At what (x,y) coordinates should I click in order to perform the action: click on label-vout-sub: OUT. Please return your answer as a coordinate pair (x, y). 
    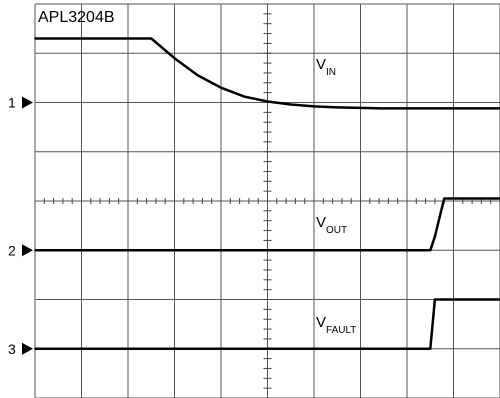
    Looking at the image, I should click on (336, 230).